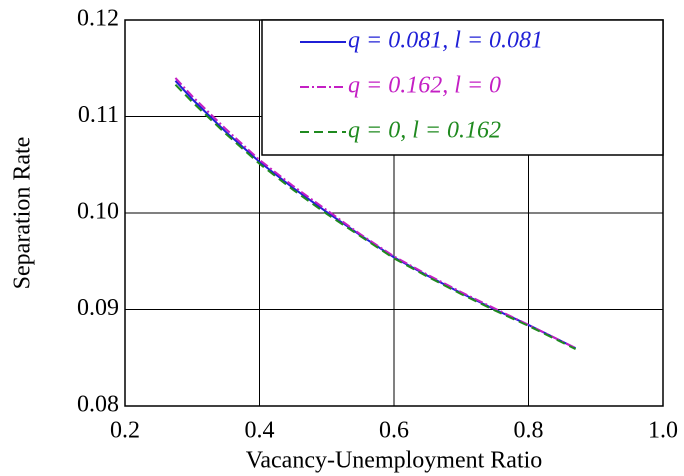  What do you see at coordinates (260, 431) in the screenshot?
I see `x-tick-label: 0.4` at bounding box center [260, 431].